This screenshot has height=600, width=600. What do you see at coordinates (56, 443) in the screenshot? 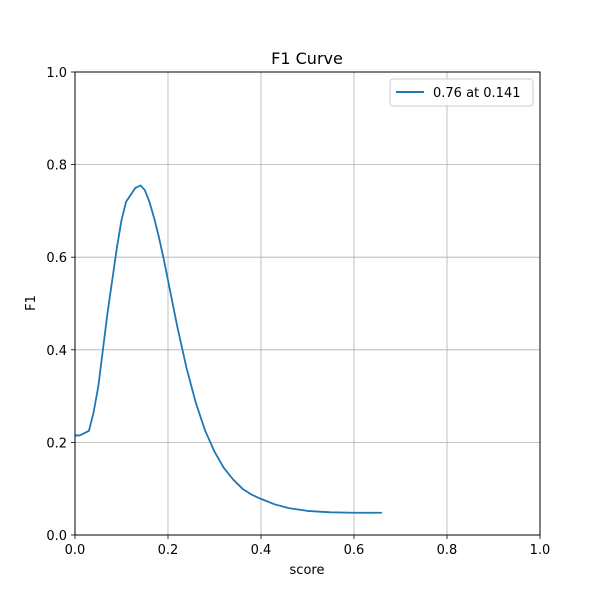
I see `y-tick-label: 0.2` at bounding box center [56, 443].